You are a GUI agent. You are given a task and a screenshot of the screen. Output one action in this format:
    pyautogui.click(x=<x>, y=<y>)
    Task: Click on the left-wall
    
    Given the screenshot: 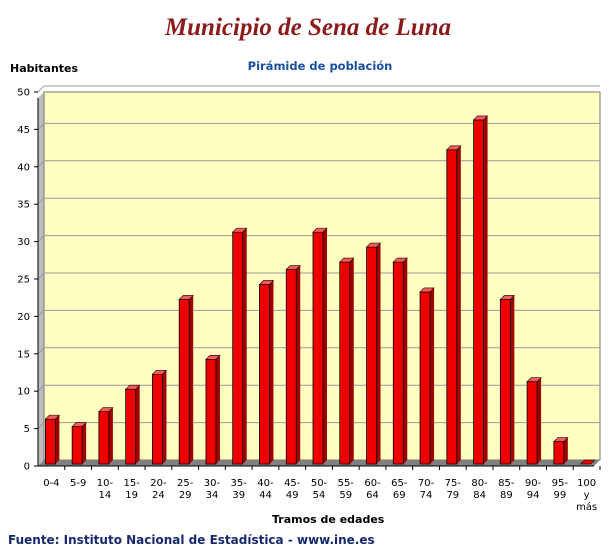 What is the action you would take?
    pyautogui.click(x=41, y=279)
    